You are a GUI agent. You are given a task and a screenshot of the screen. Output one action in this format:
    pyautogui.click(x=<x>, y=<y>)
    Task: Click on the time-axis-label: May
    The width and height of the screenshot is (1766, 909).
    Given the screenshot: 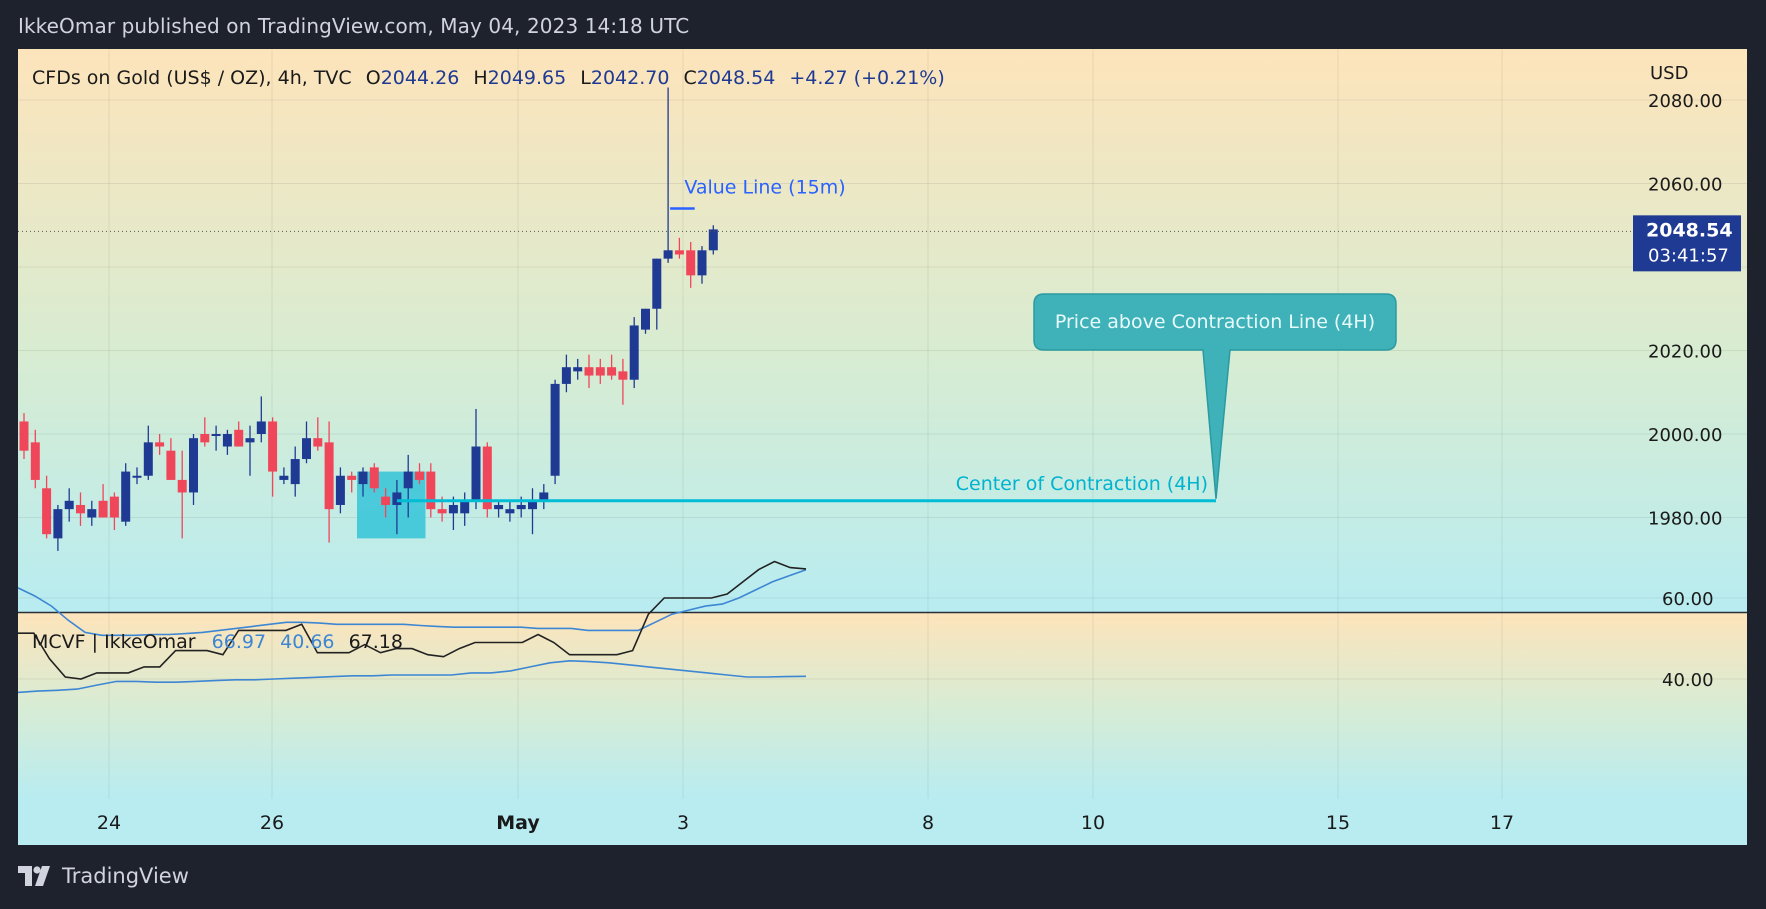 What is the action you would take?
    pyautogui.click(x=518, y=823)
    